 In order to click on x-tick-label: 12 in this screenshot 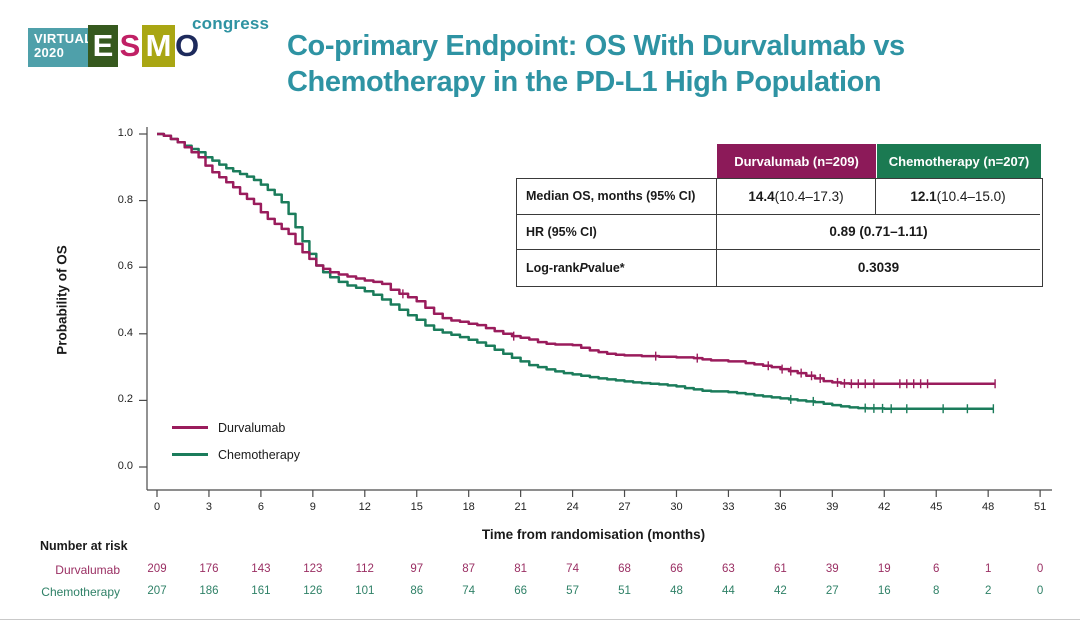, I will do `click(364, 507)`.